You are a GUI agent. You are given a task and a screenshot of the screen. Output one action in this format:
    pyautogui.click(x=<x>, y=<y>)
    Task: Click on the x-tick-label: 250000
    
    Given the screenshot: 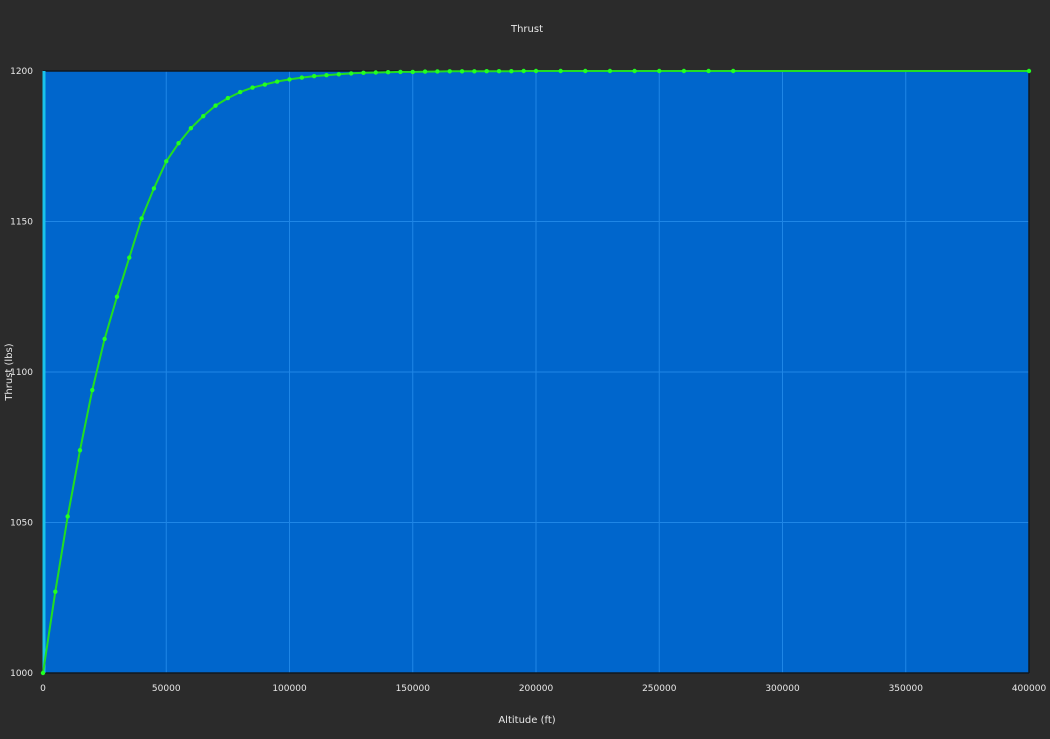 What is the action you would take?
    pyautogui.click(x=659, y=689)
    